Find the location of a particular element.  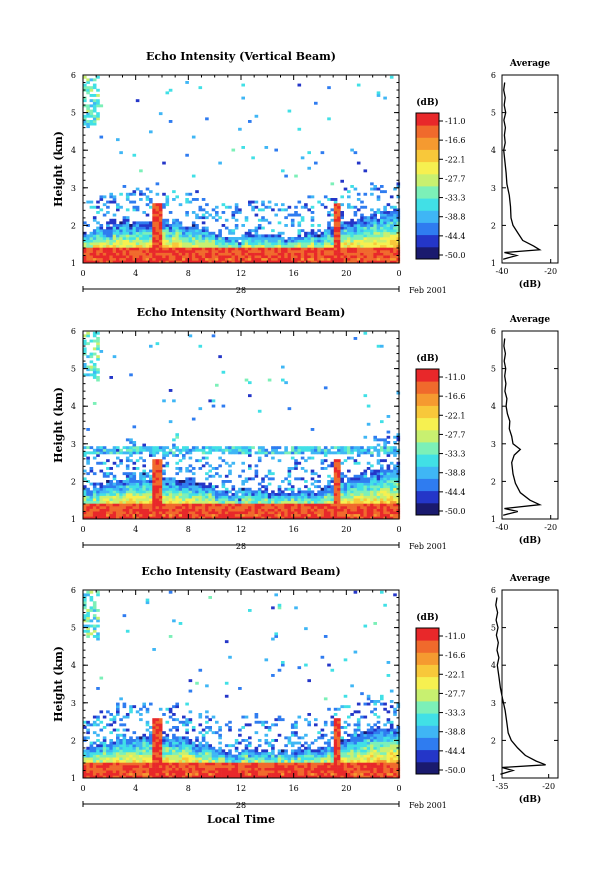

x-axis-label: Local Time is located at coordinates (241, 819).